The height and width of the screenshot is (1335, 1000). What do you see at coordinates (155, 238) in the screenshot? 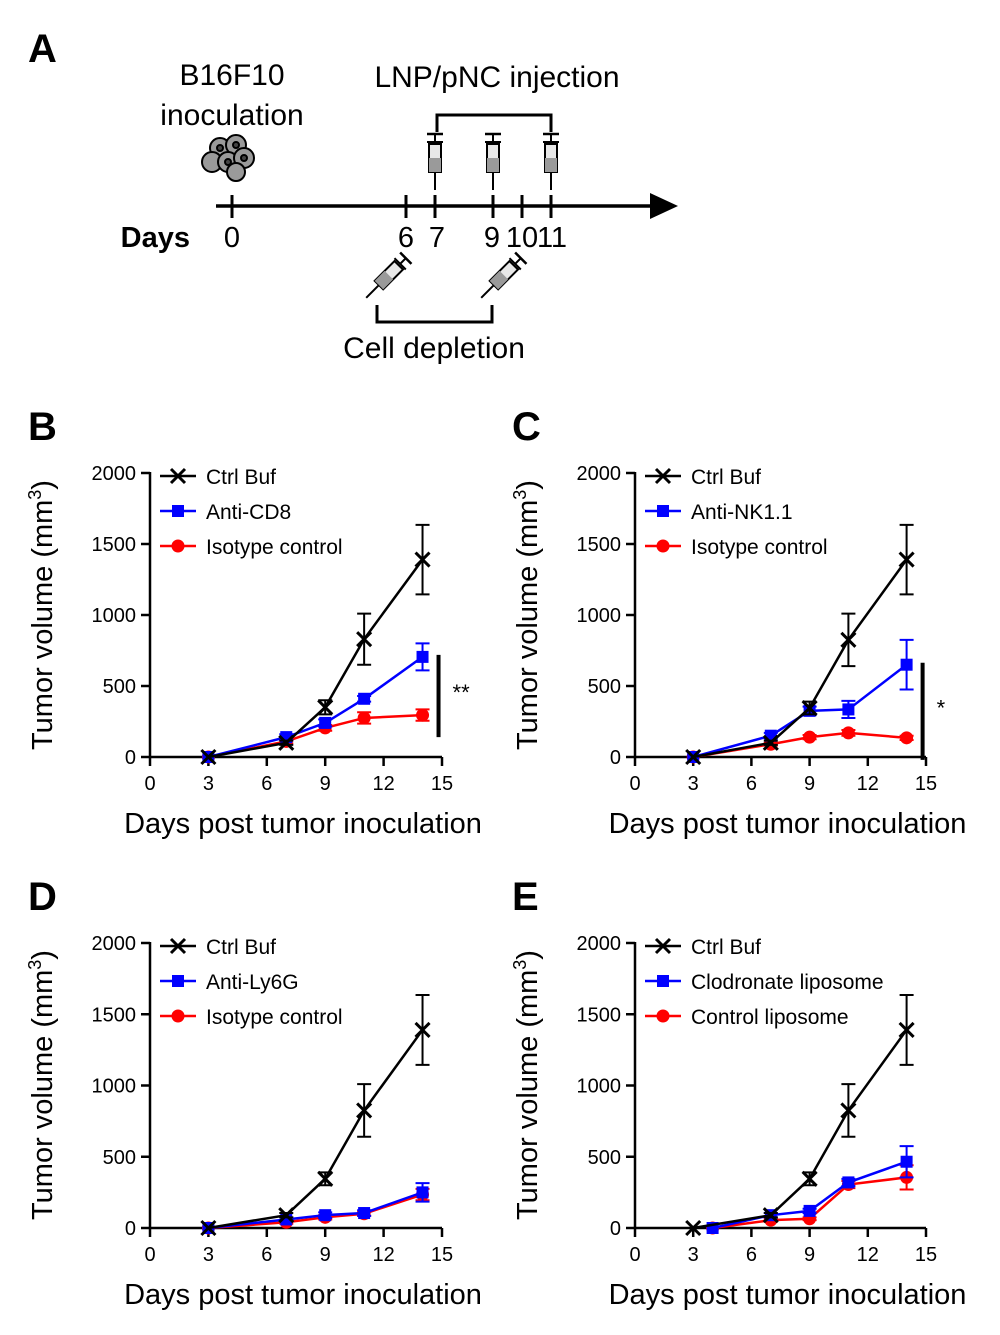
I see `timeline-days-label: Days` at bounding box center [155, 238].